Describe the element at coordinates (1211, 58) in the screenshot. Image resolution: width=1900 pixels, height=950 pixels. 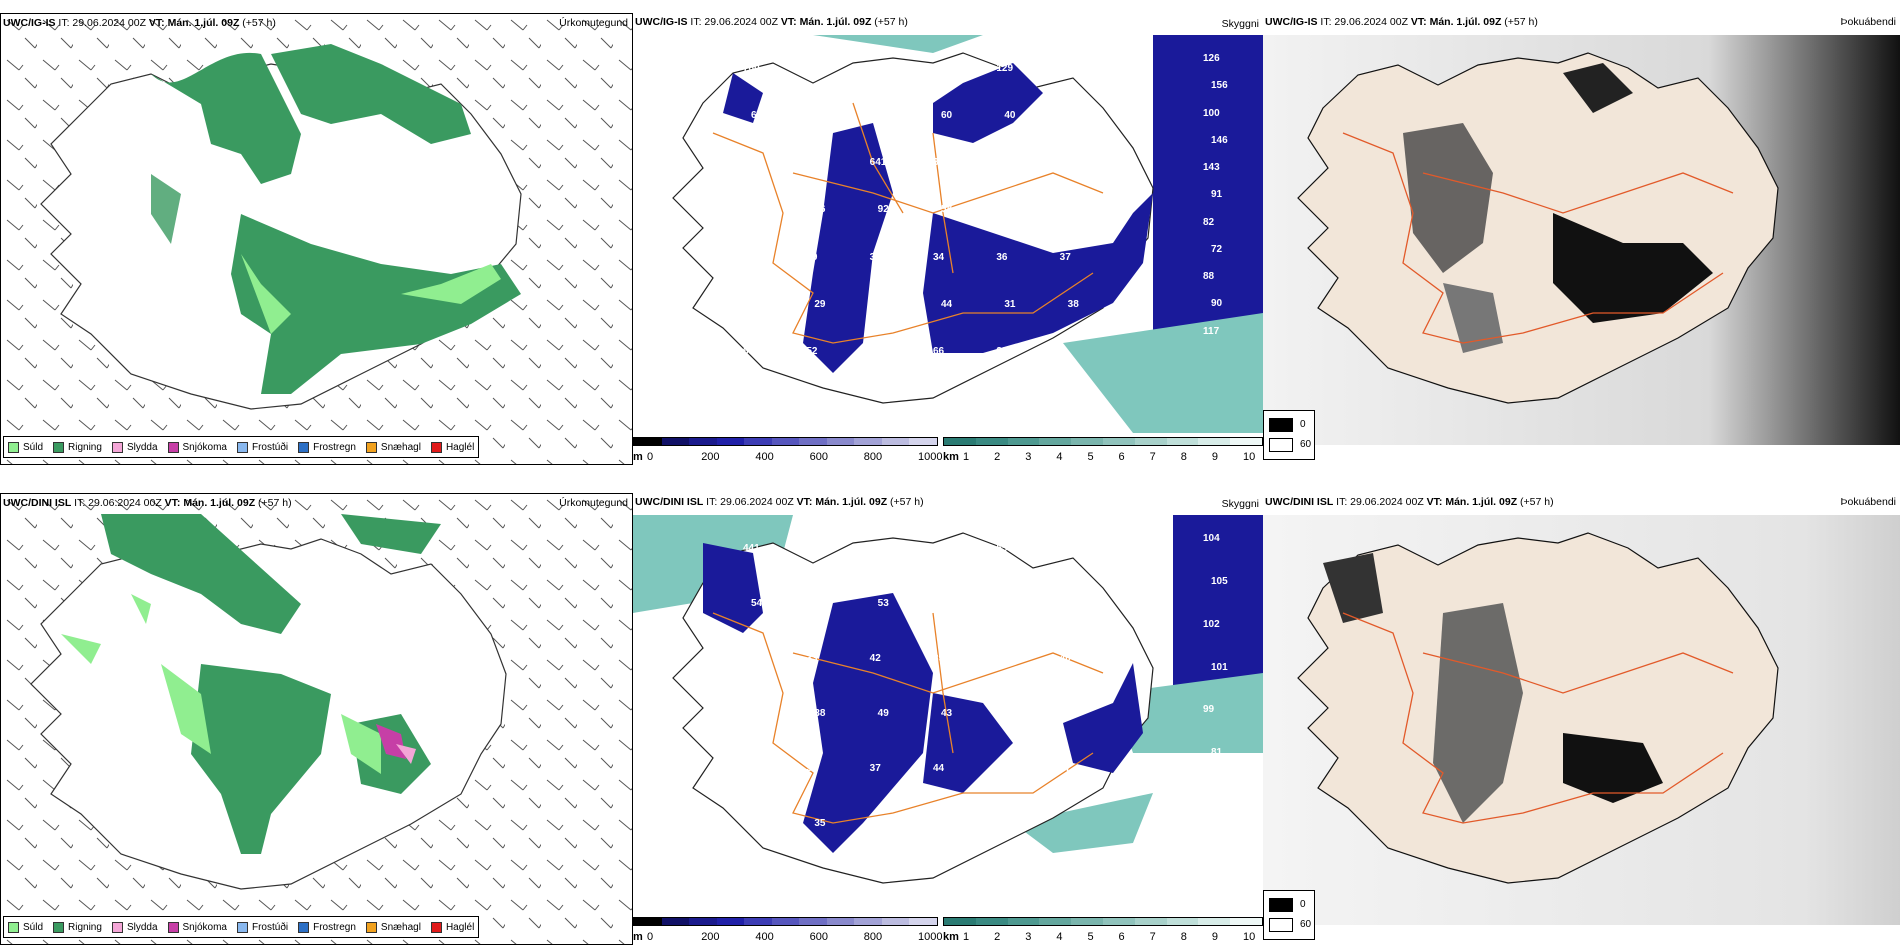
I see `visibility-value: 126` at that location.